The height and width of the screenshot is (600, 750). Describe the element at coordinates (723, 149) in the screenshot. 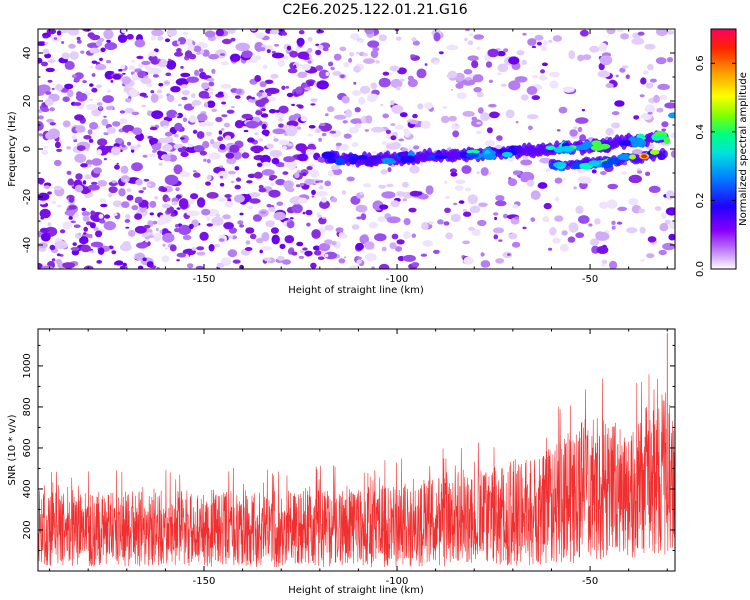

I see `colorbar-gradient` at that location.